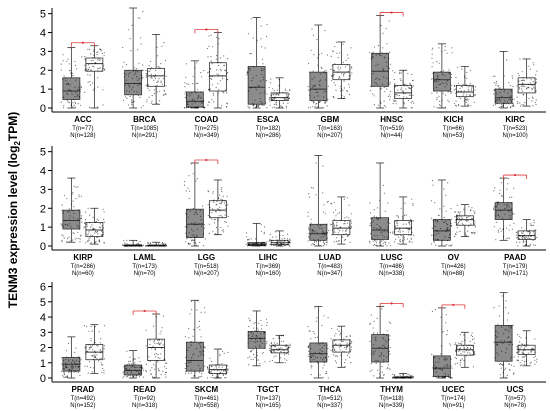 The image size is (550, 411). Describe the element at coordinates (268, 274) in the screenshot. I see `normal-count-label: N(n=160)` at that location.